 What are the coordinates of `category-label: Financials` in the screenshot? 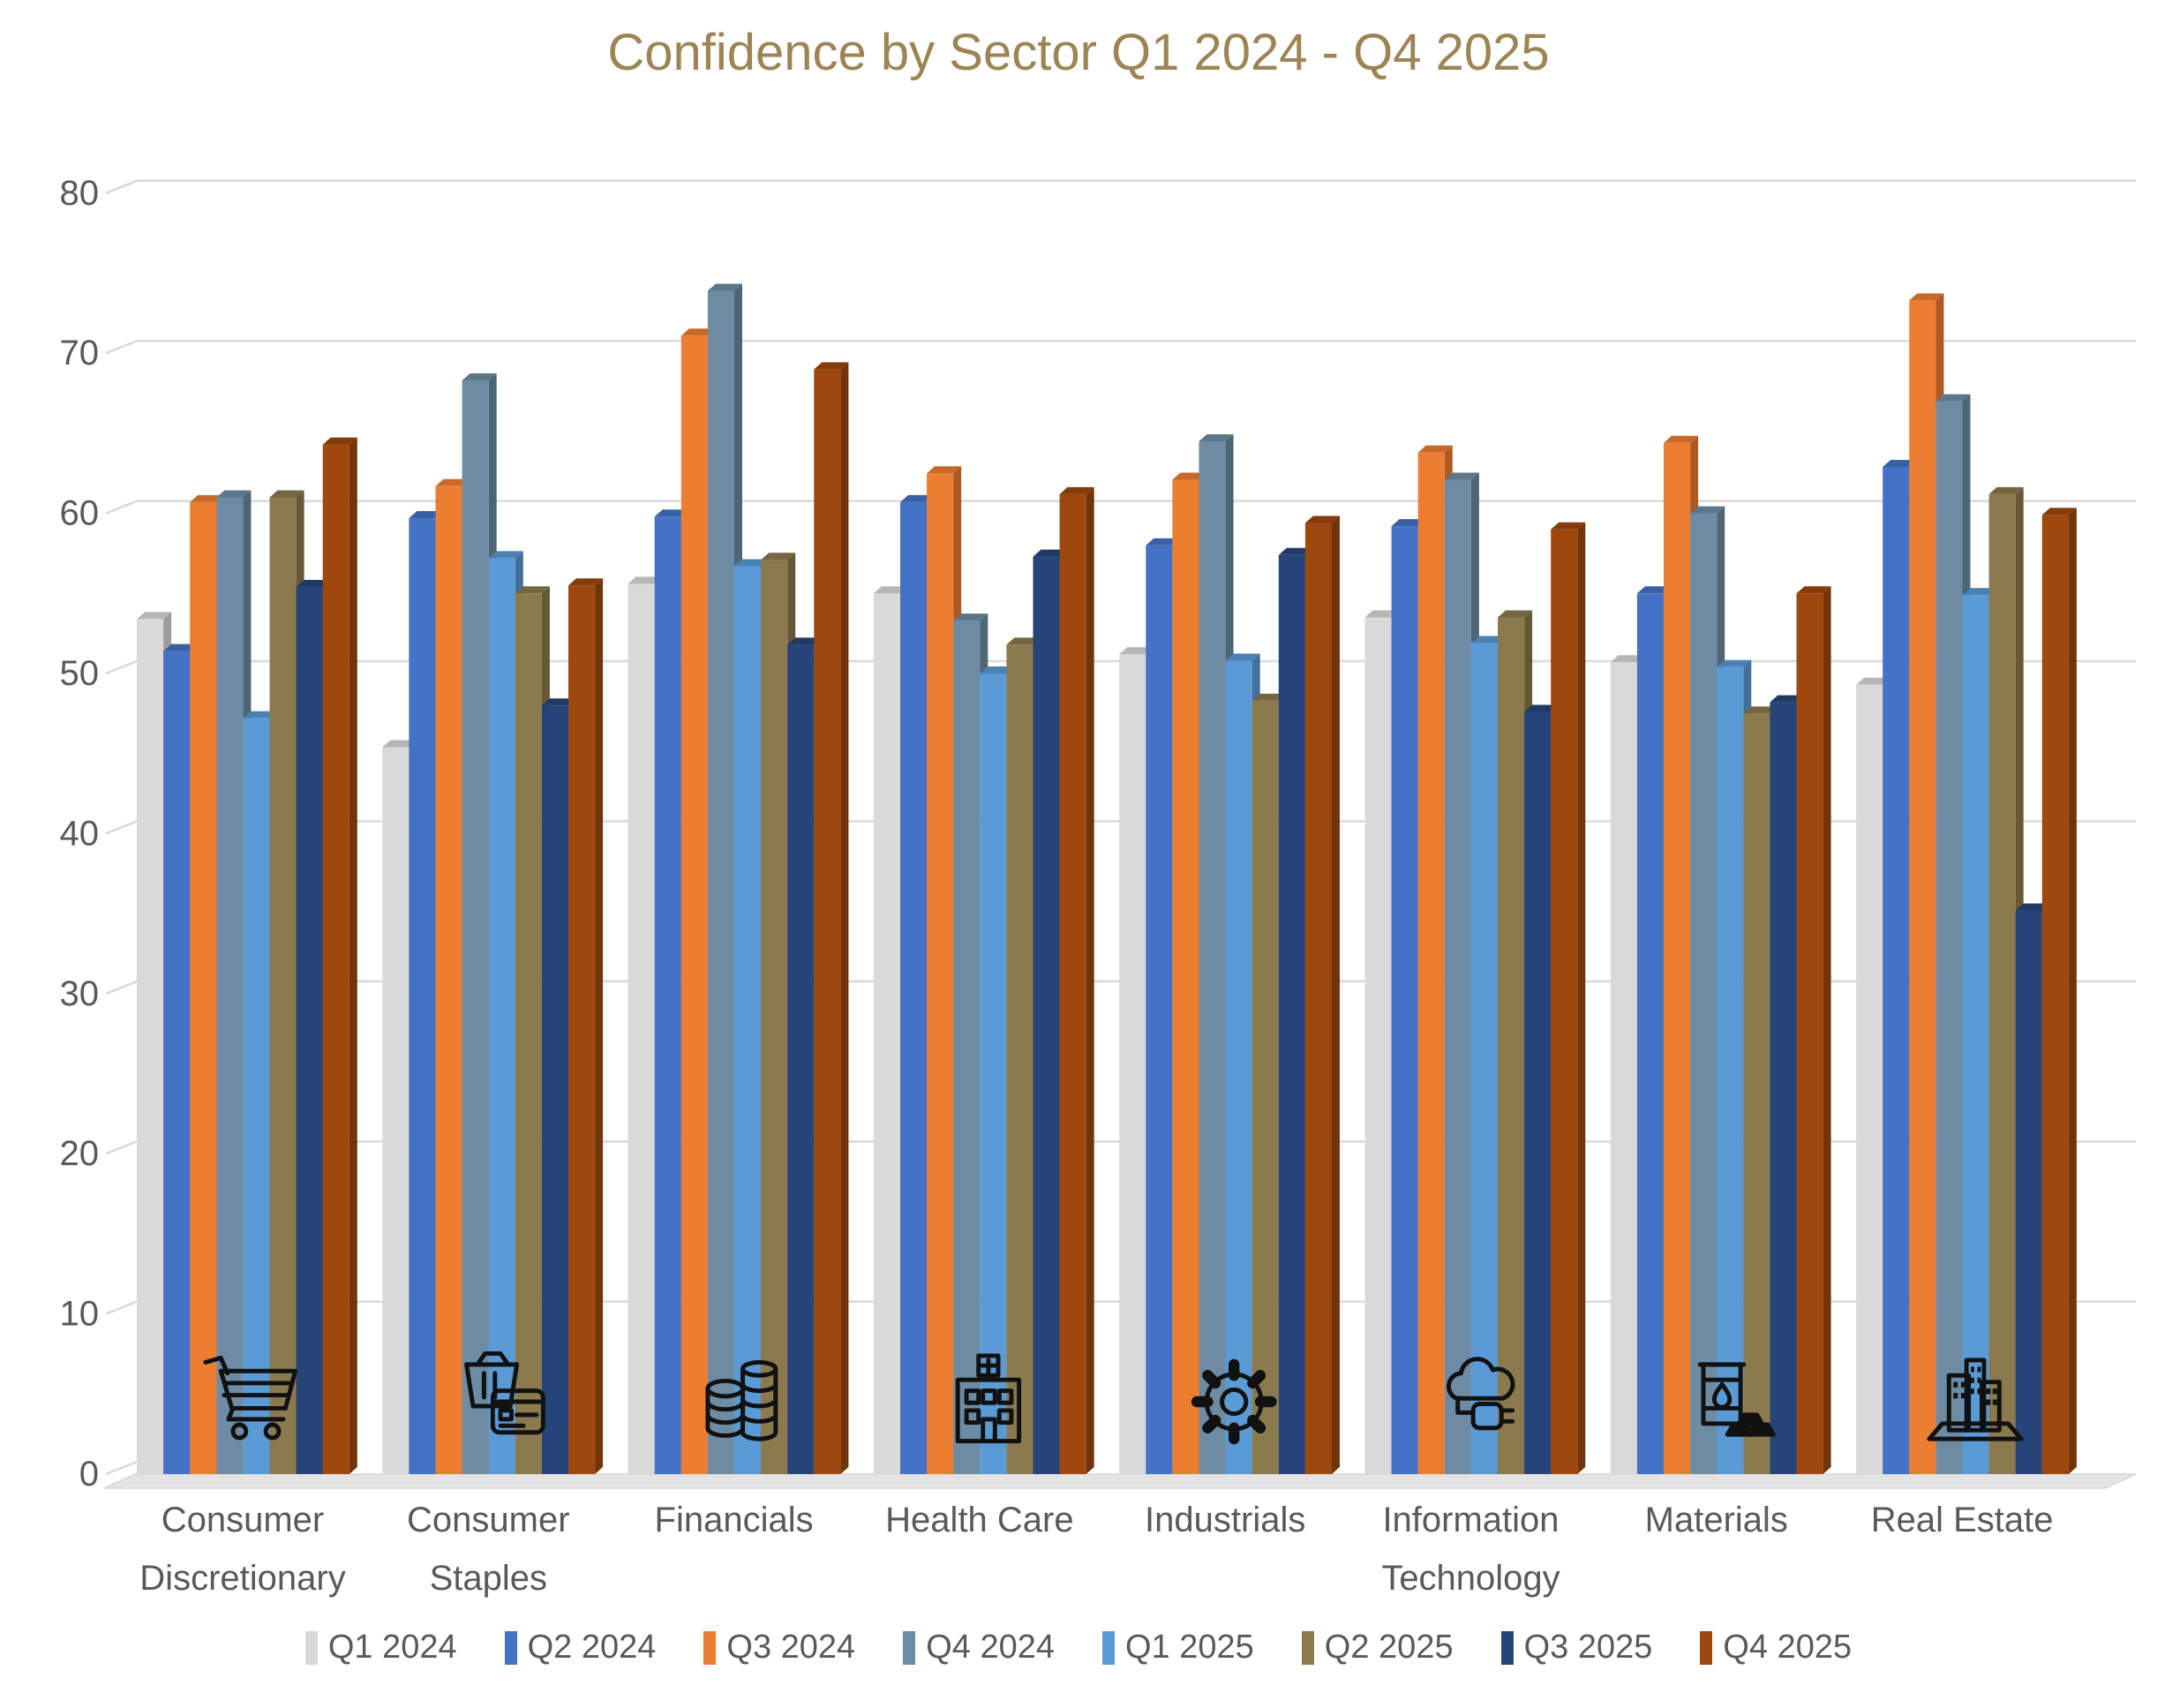 It's located at (734, 1520).